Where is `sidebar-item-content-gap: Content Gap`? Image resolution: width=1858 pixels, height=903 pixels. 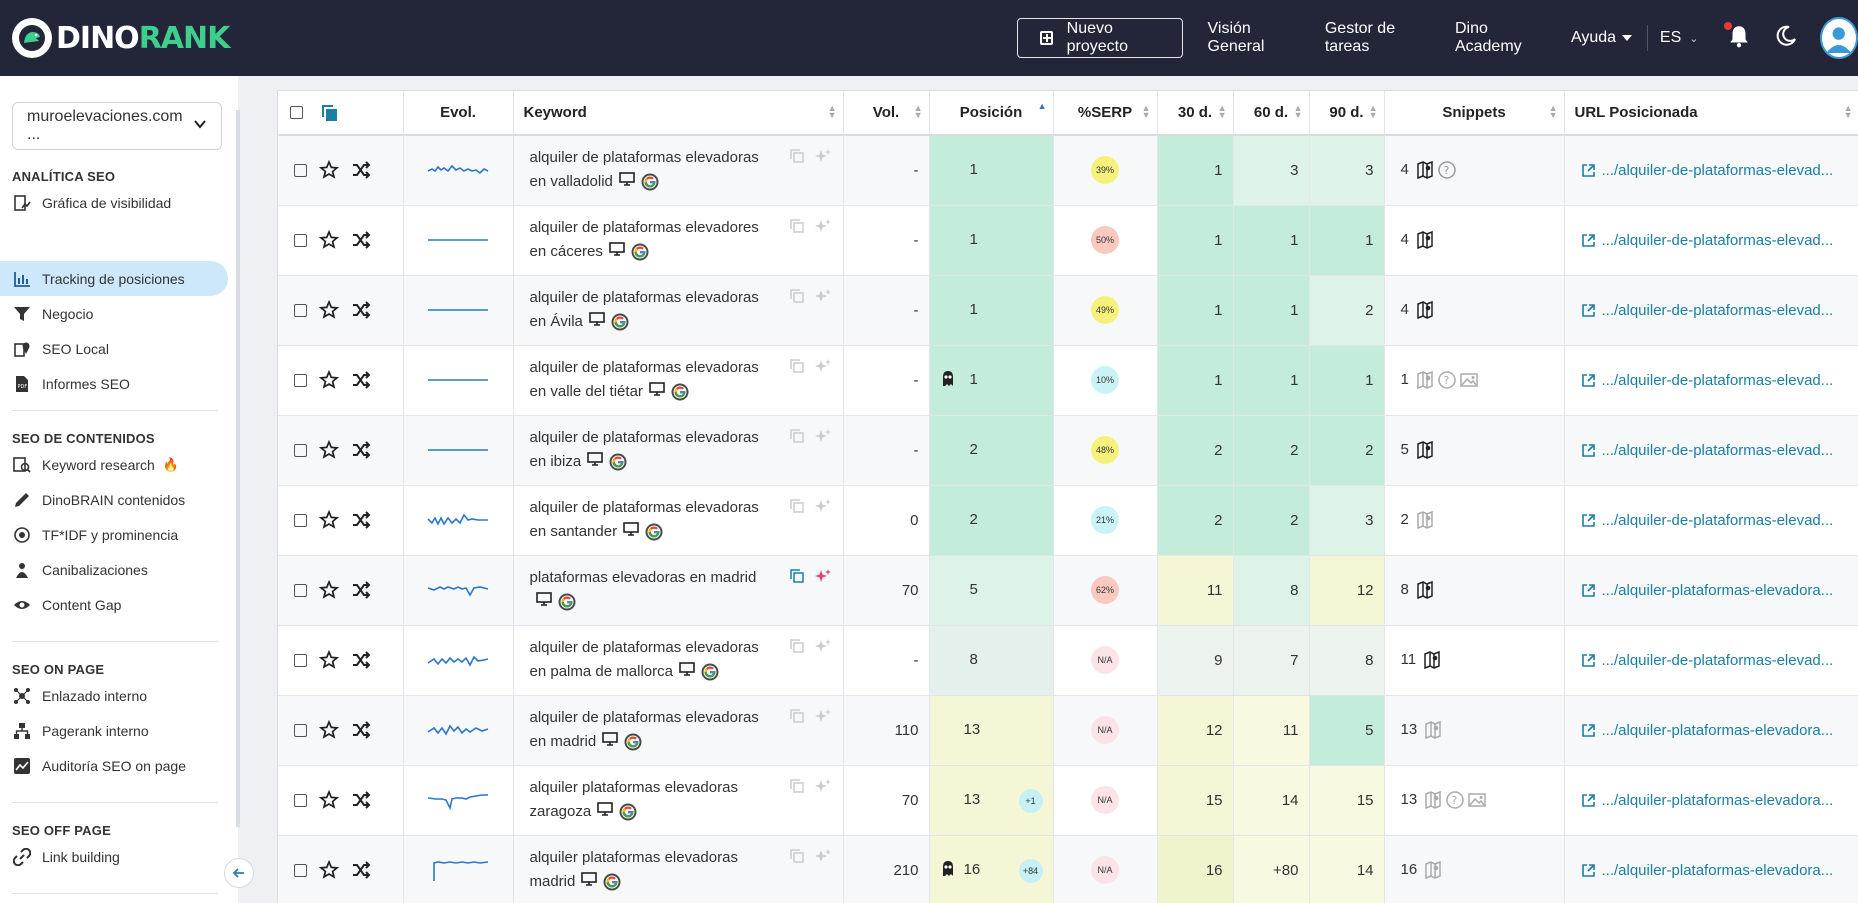 sidebar-item-content-gap: Content Gap is located at coordinates (114, 604).